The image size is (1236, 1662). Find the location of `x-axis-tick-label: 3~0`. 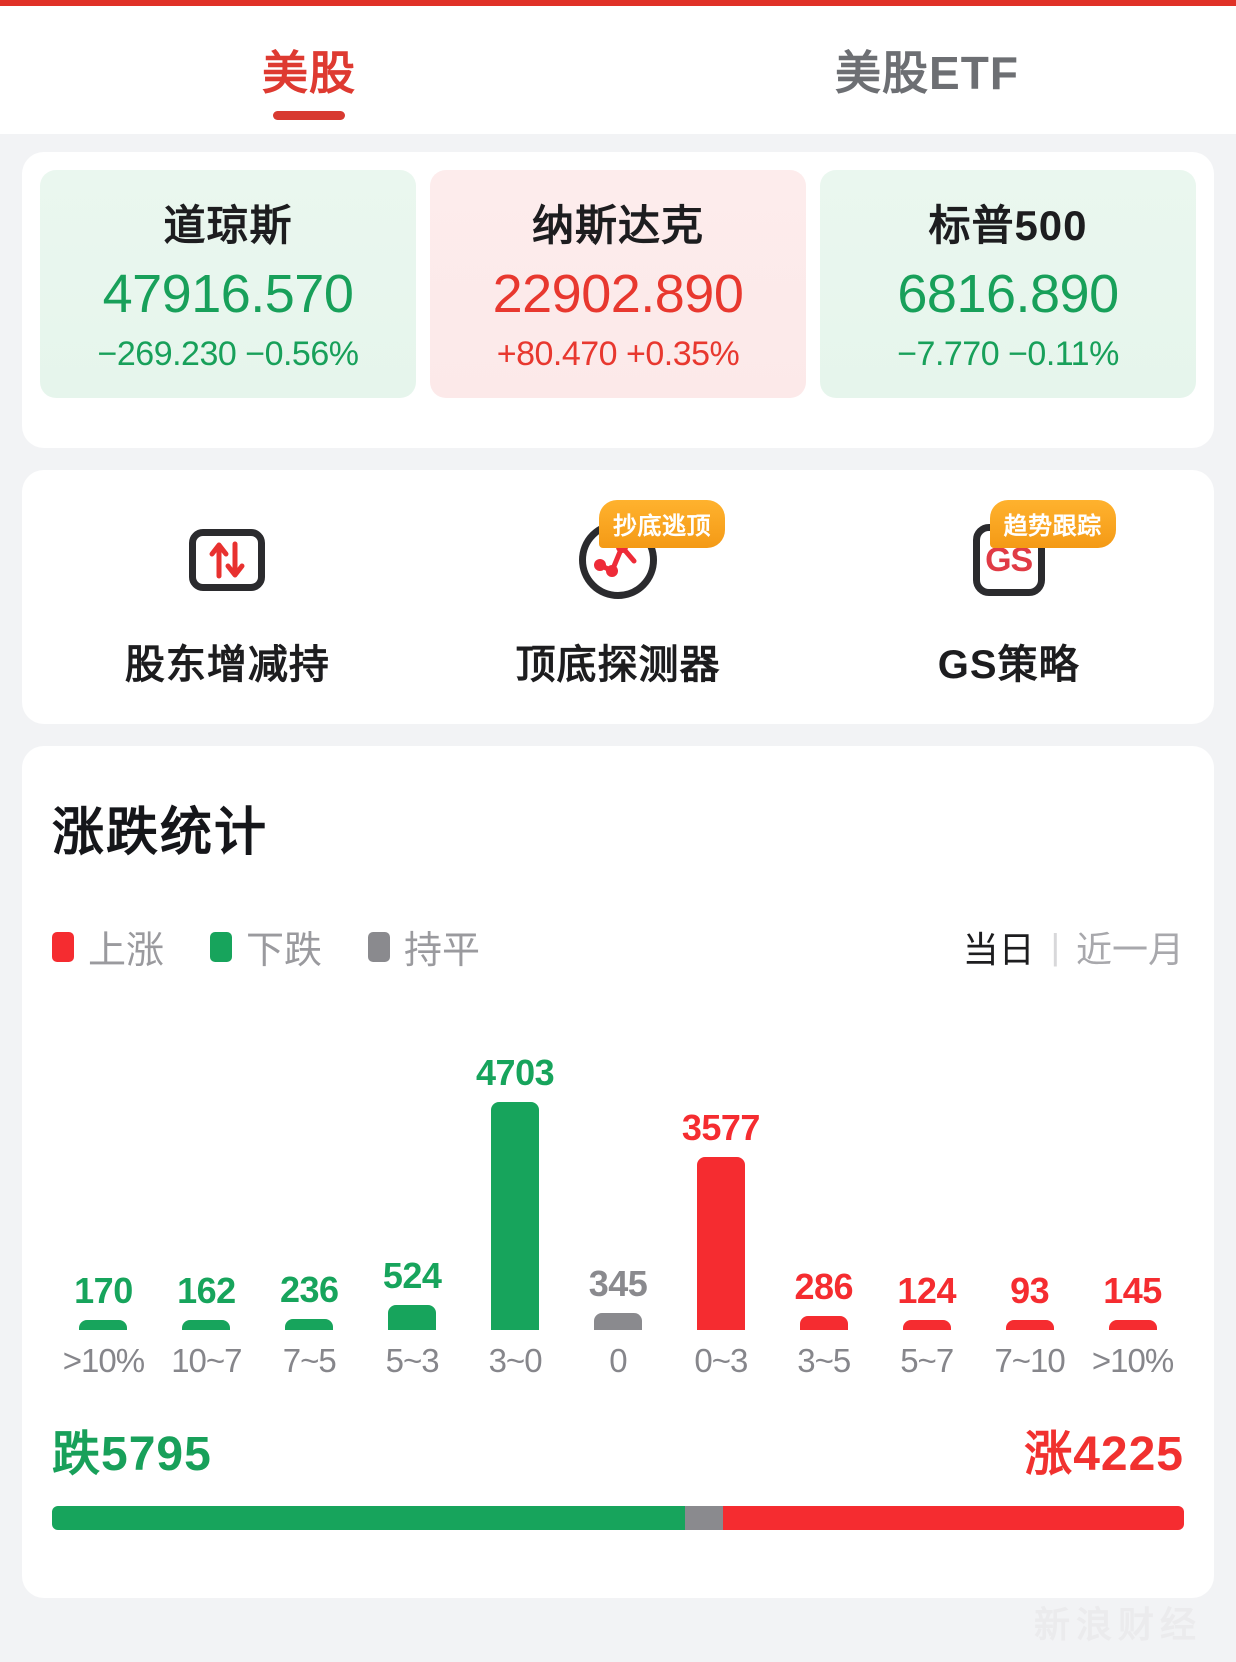

x-axis-tick-label: 3~0 is located at coordinates (515, 1360).